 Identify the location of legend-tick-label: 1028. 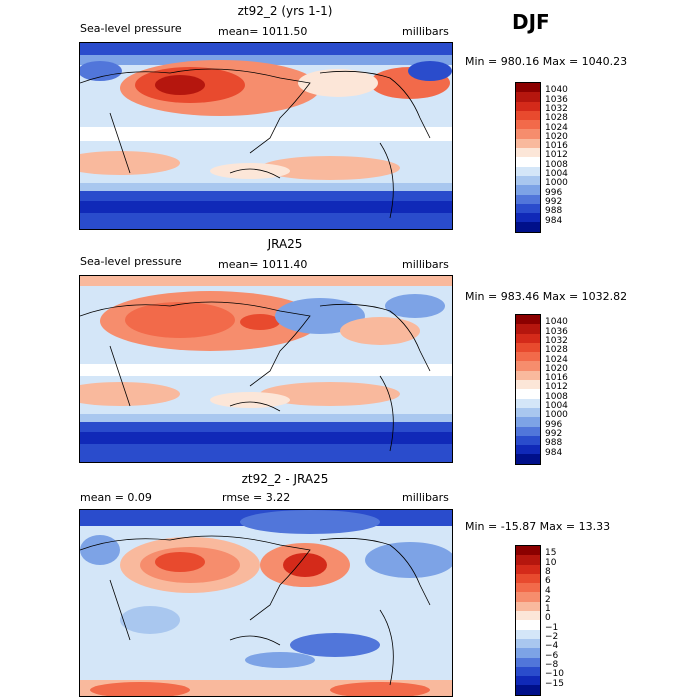
(556, 118).